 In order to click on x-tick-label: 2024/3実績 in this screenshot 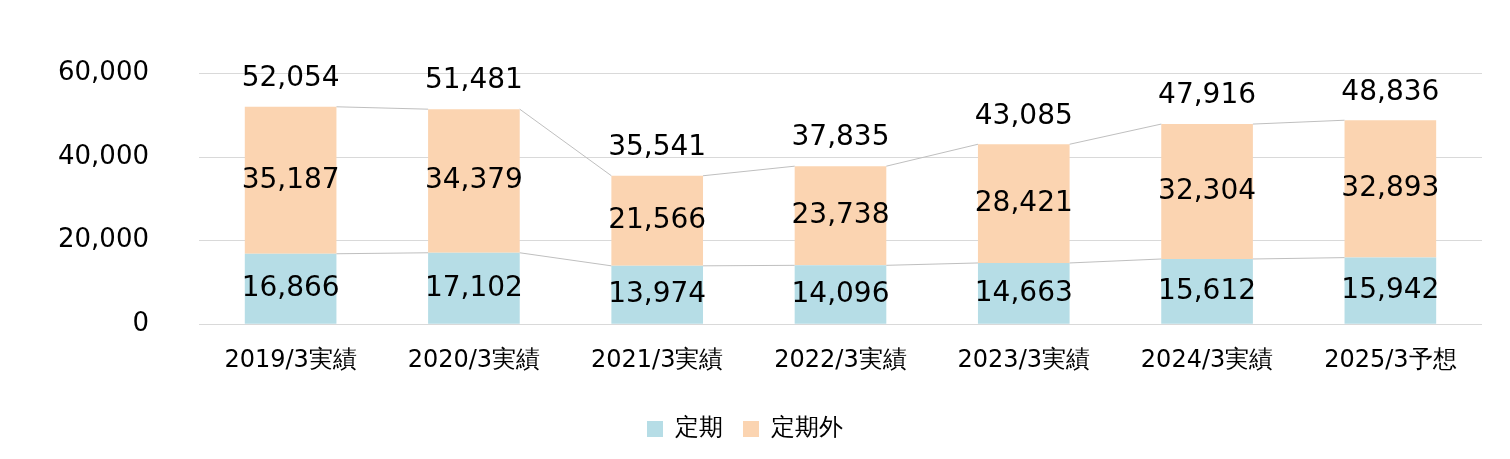, I will do `click(1207, 358)`.